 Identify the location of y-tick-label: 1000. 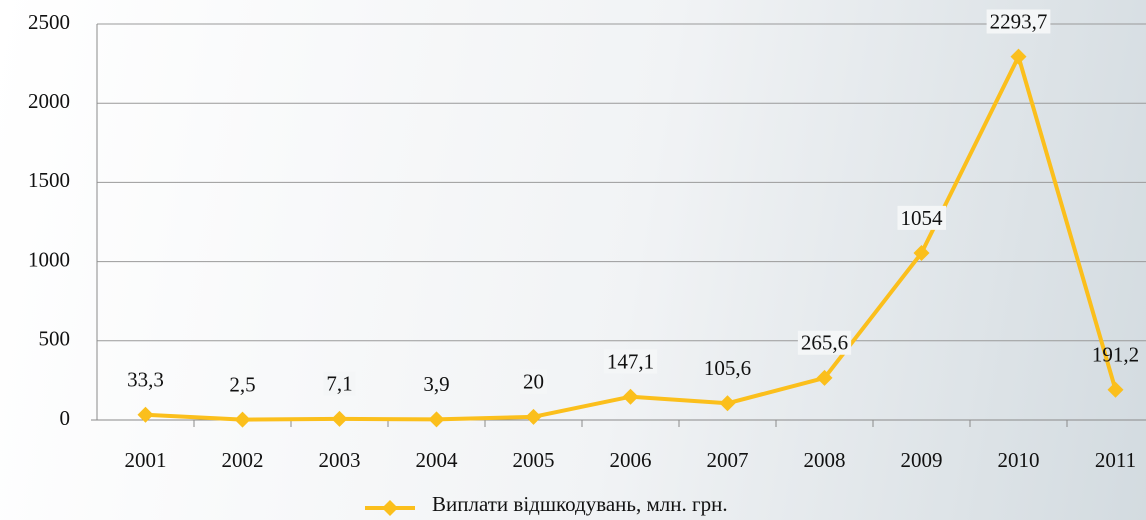
(49, 259).